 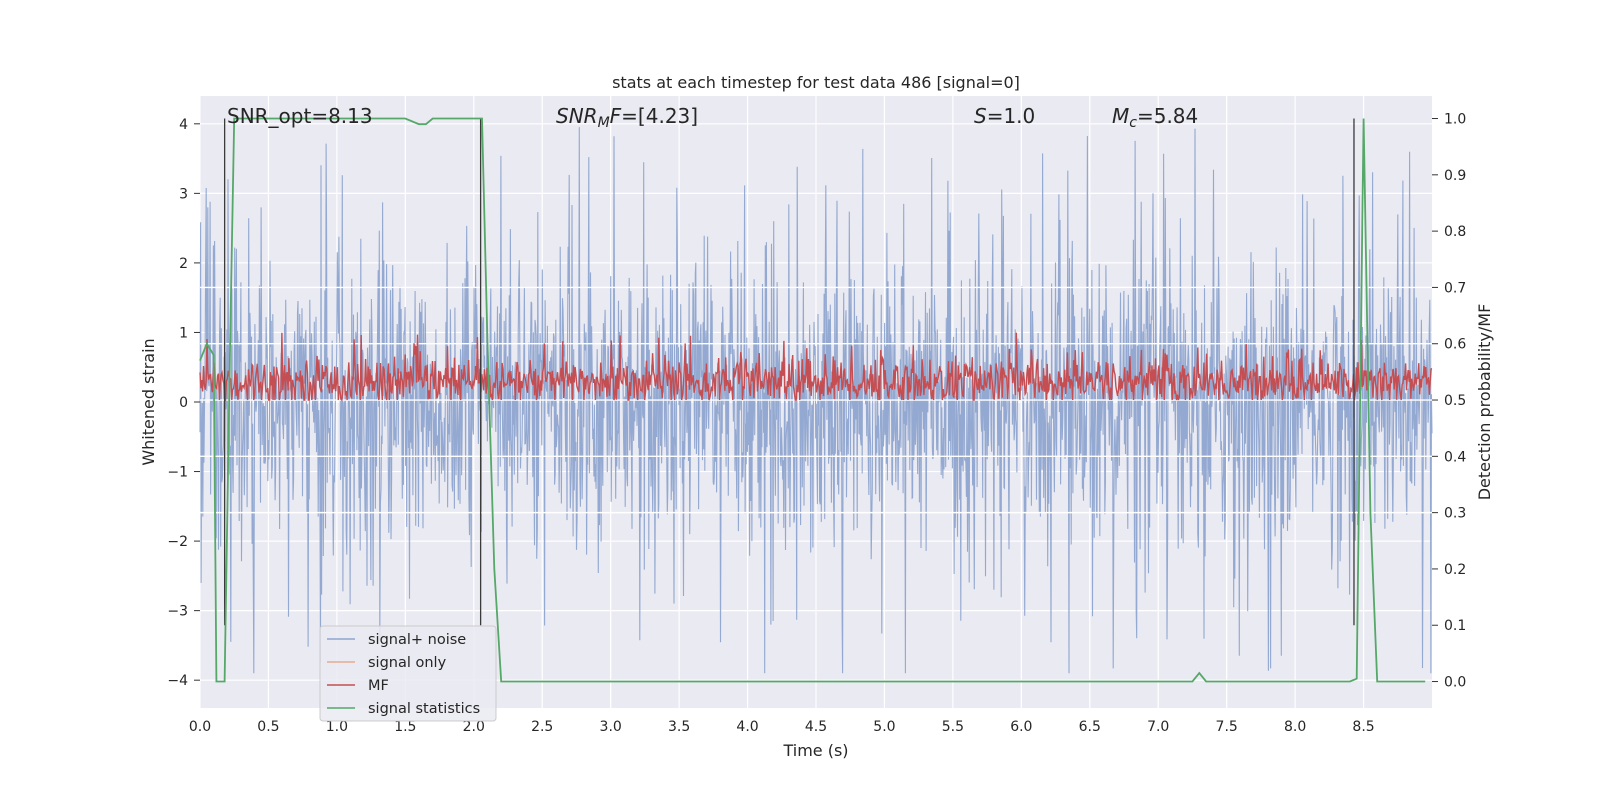 What do you see at coordinates (177, 681) in the screenshot?
I see `y-tick-label: −4` at bounding box center [177, 681].